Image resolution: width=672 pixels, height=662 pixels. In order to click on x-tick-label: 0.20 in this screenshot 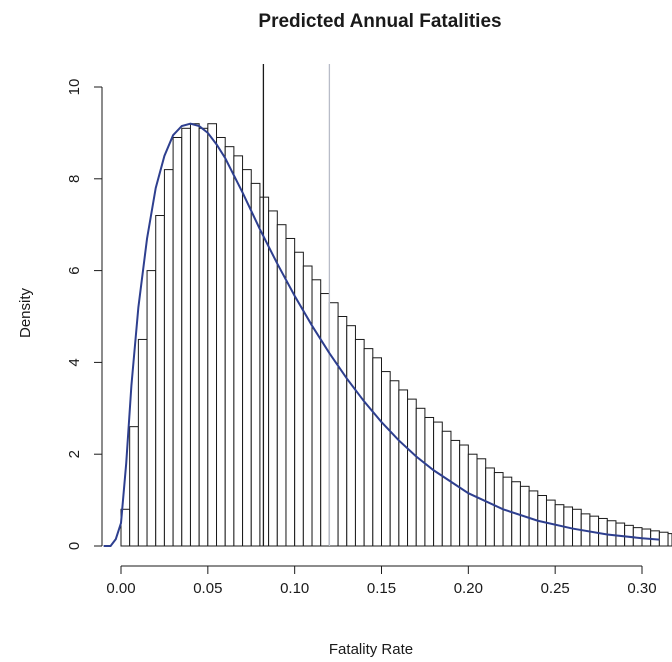, I will do `click(468, 588)`.